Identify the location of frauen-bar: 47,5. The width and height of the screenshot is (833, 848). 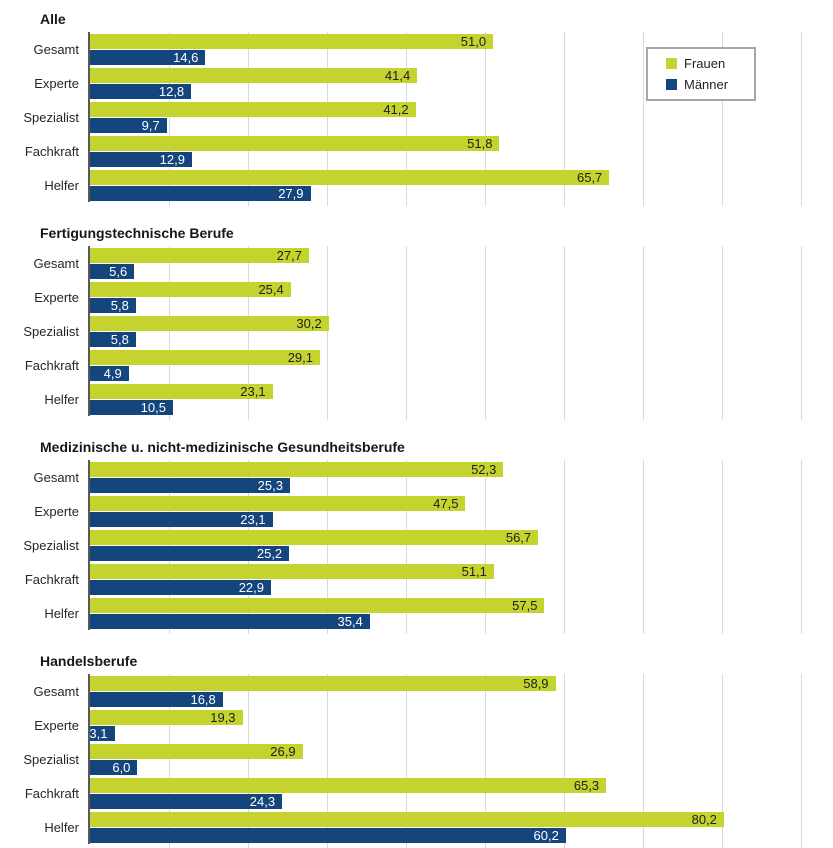
(278, 503).